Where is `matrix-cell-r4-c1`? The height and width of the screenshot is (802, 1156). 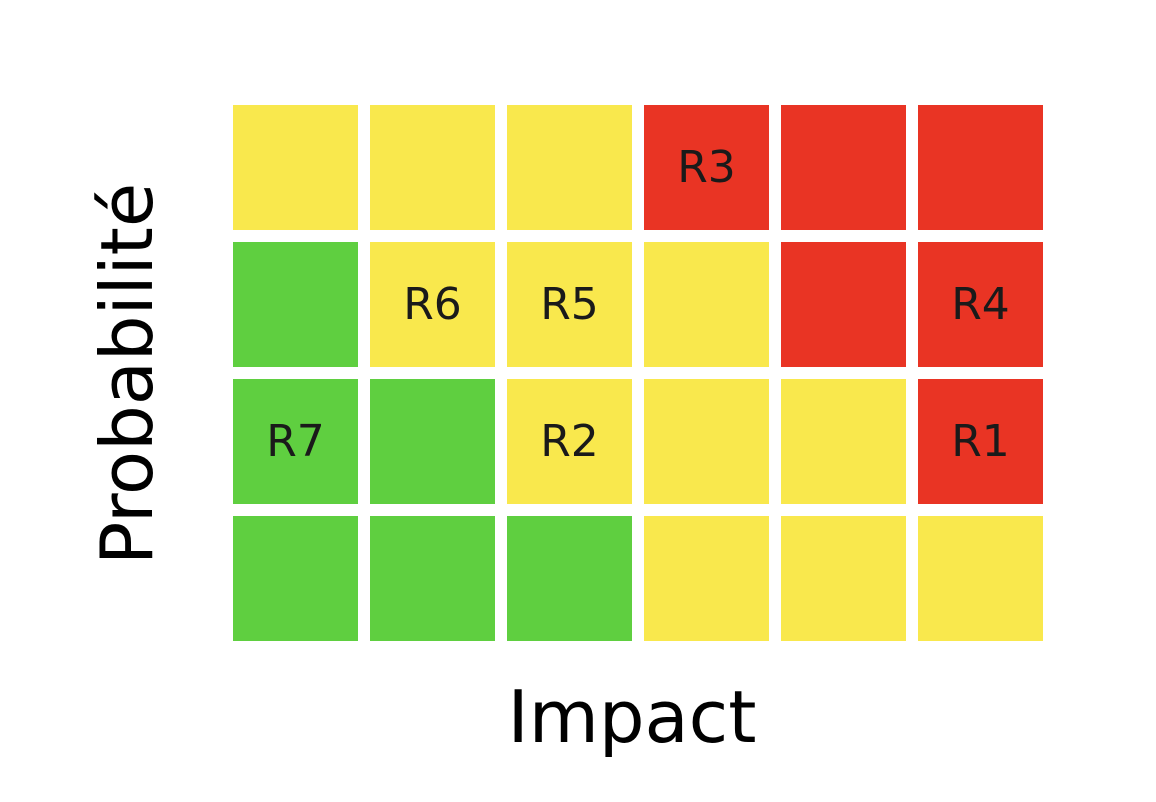
matrix-cell-r4-c1 is located at coordinates (295, 578).